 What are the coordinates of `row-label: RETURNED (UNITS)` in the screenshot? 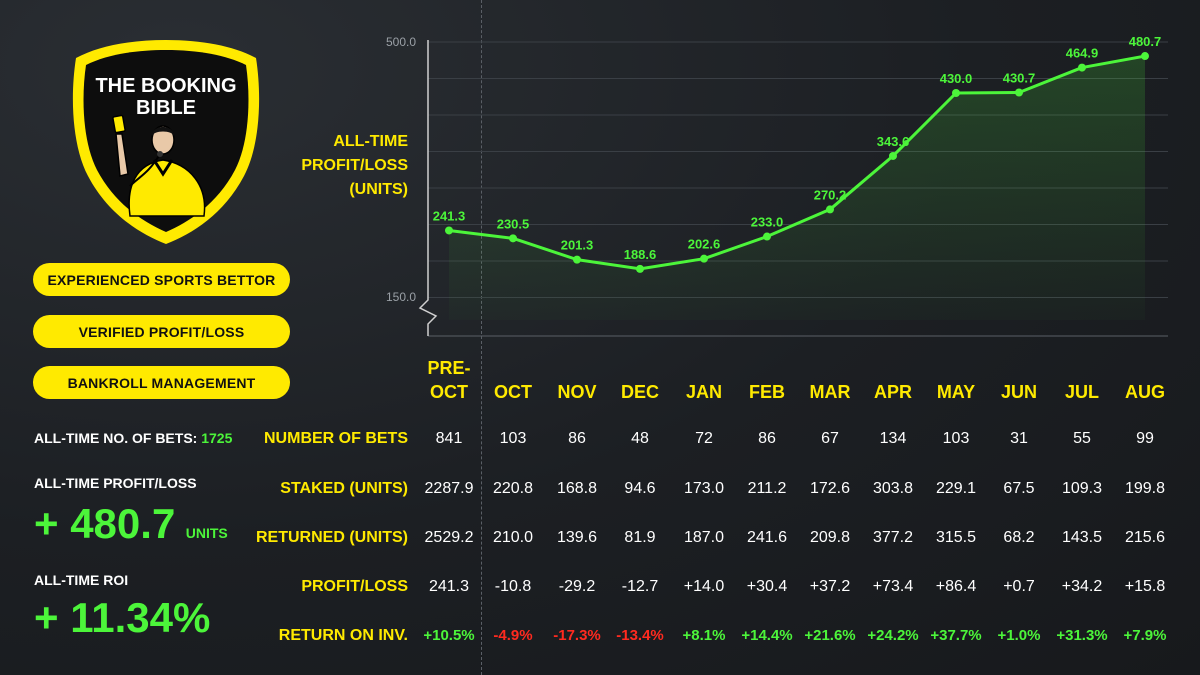 It's located at (332, 537).